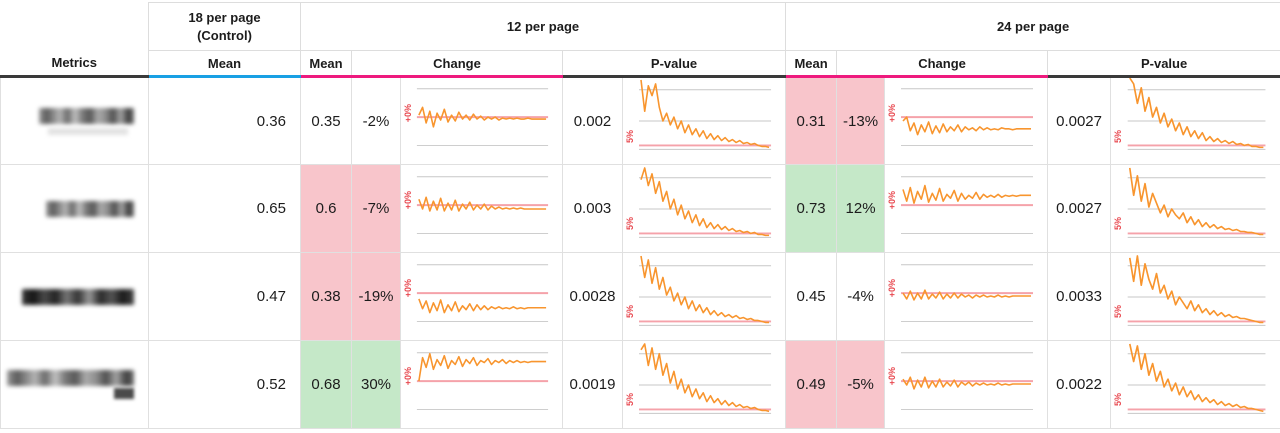 This screenshot has height=433, width=1280. What do you see at coordinates (1033, 27) in the screenshot?
I see `variant24-group-header: 24 per page` at bounding box center [1033, 27].